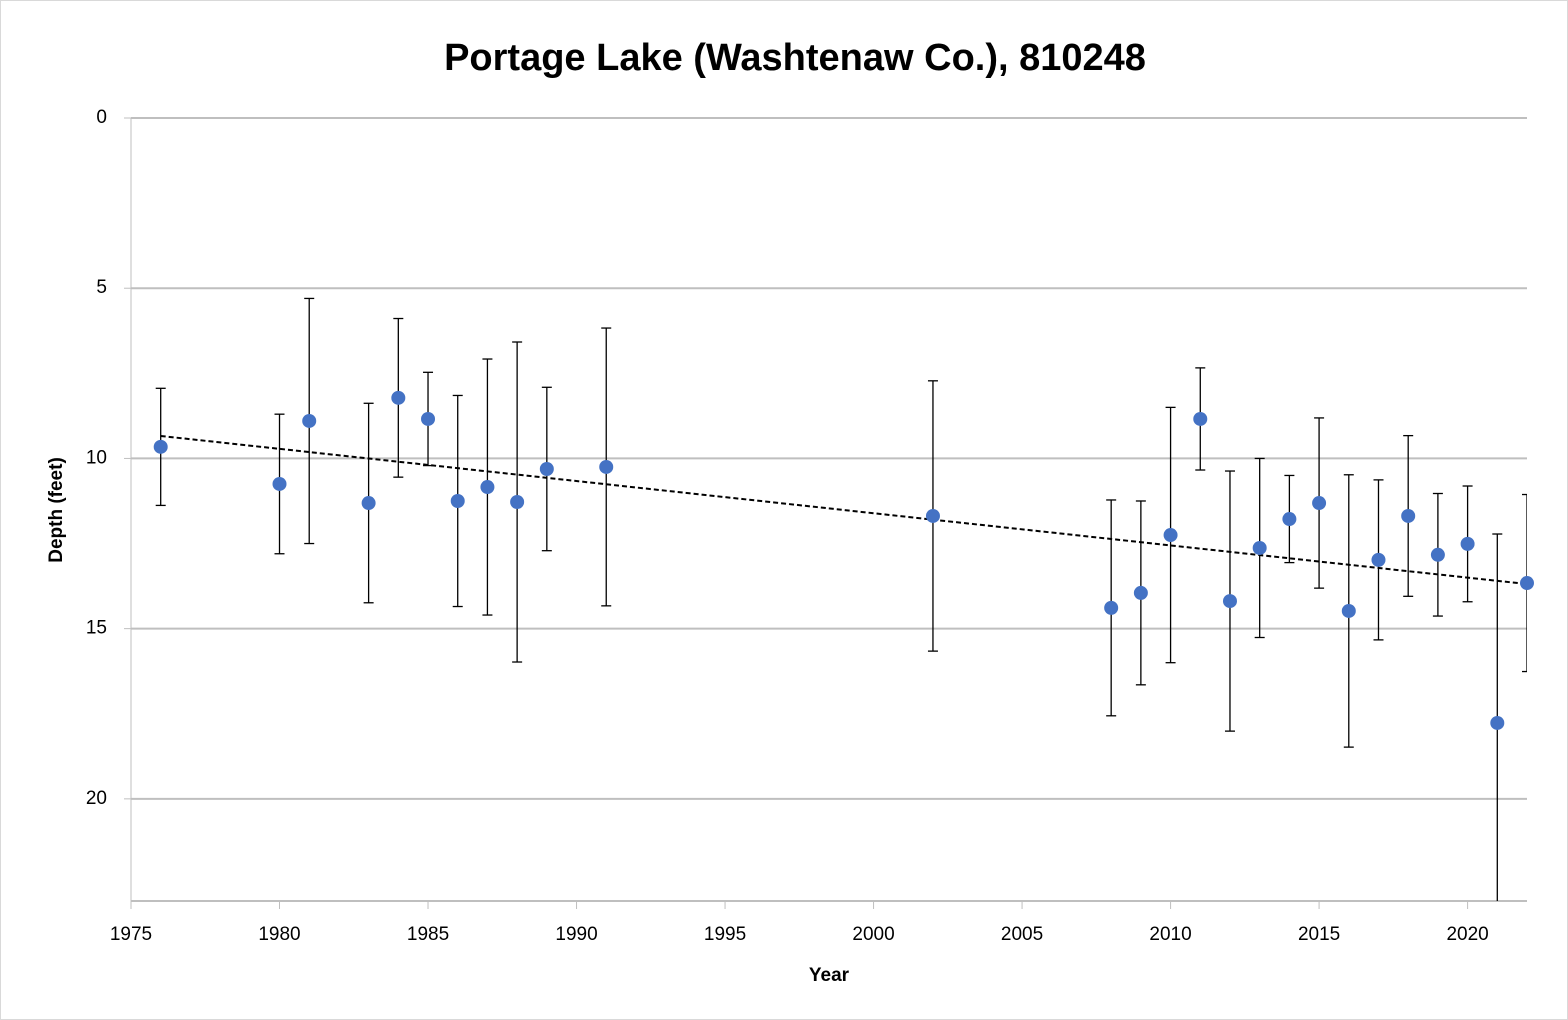  Describe the element at coordinates (1022, 934) in the screenshot. I see `x-tick-label: 2005` at that location.